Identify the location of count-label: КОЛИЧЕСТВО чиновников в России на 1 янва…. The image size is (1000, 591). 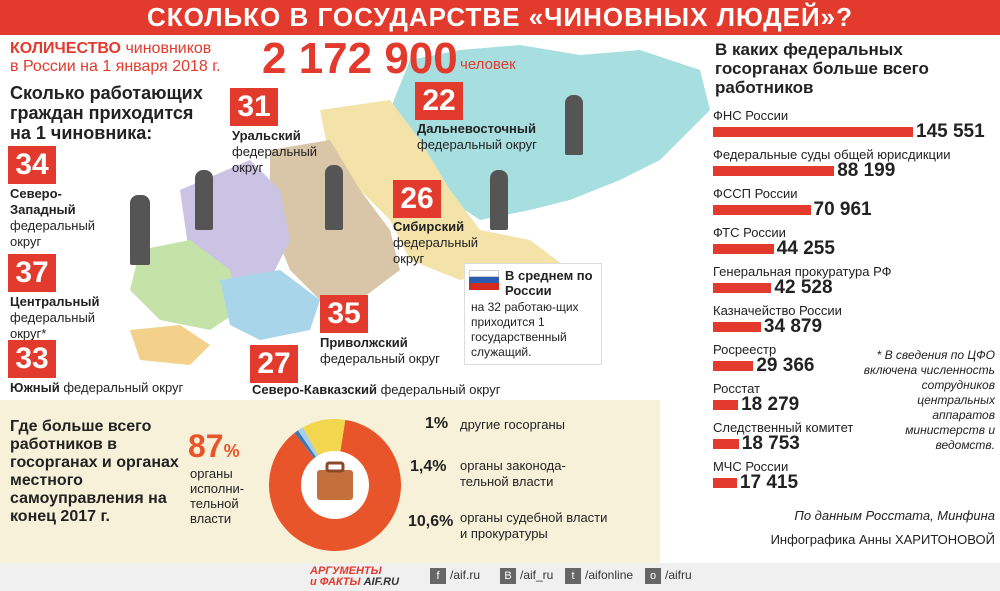
(115, 57).